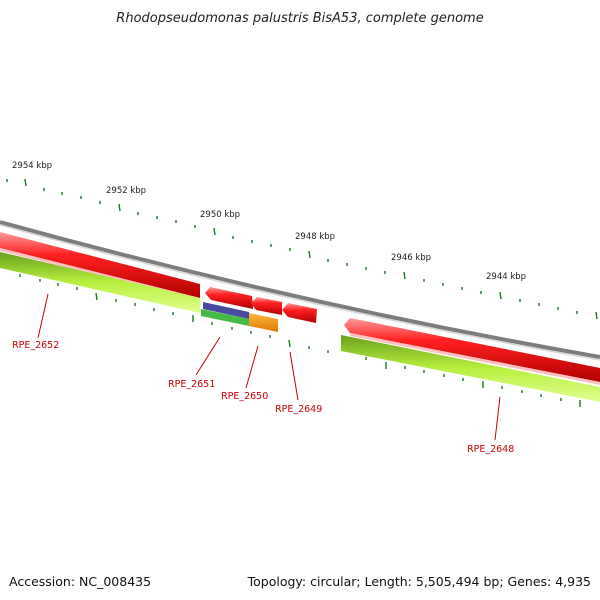 This screenshot has height=600, width=600. Describe the element at coordinates (220, 215) in the screenshot. I see `scale-label: 2950 kbp` at that location.